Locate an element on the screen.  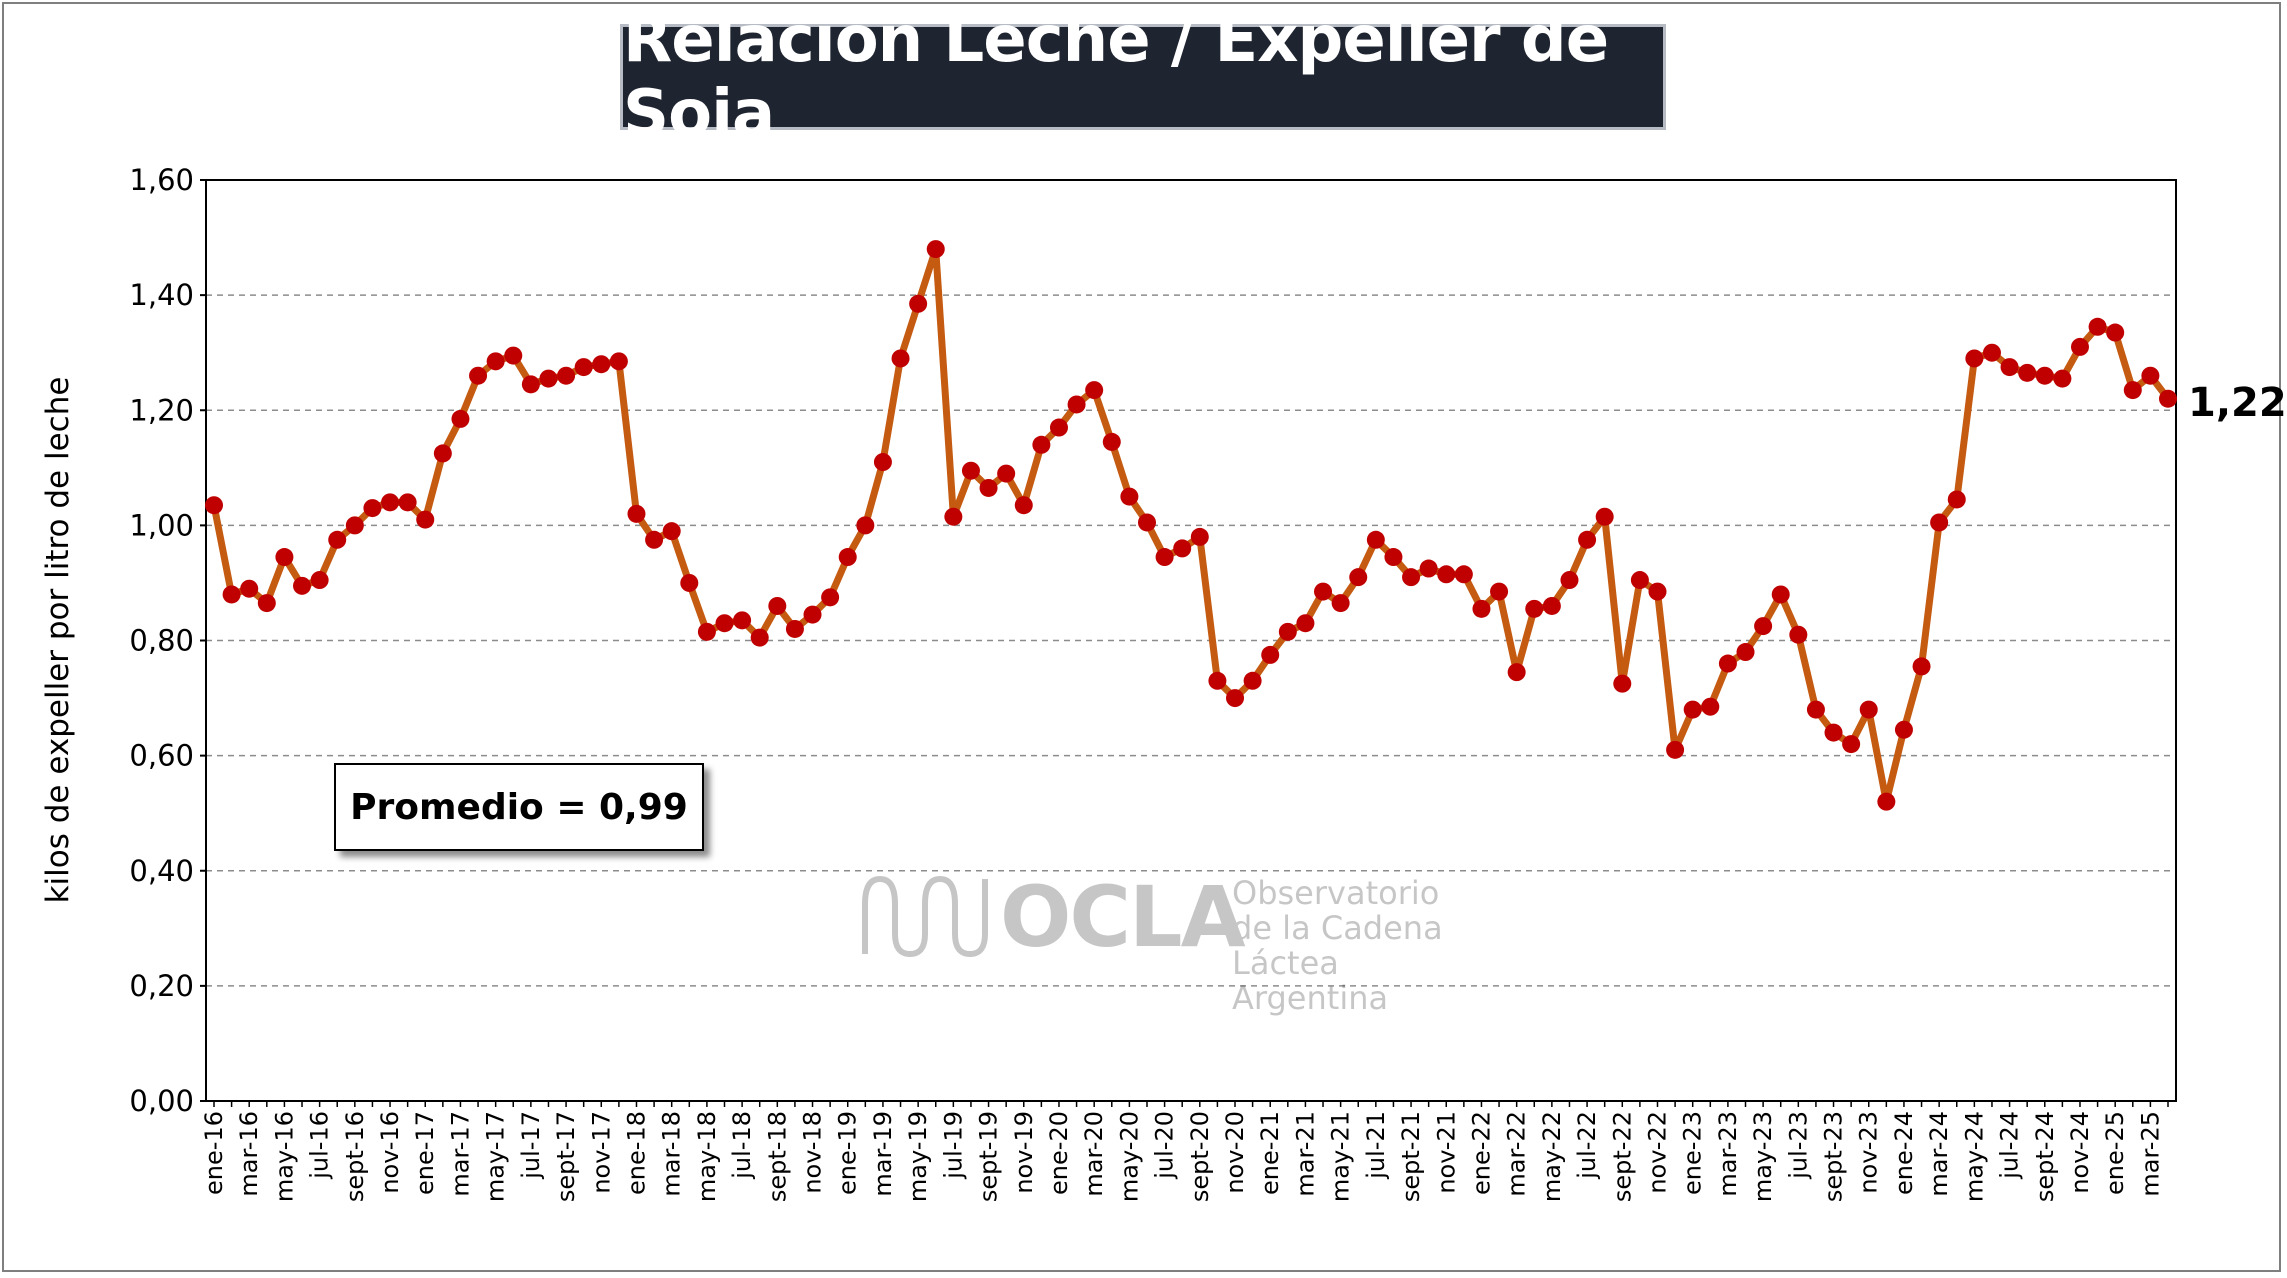
x-tick-label: mar-18 is located at coordinates (672, 1154).